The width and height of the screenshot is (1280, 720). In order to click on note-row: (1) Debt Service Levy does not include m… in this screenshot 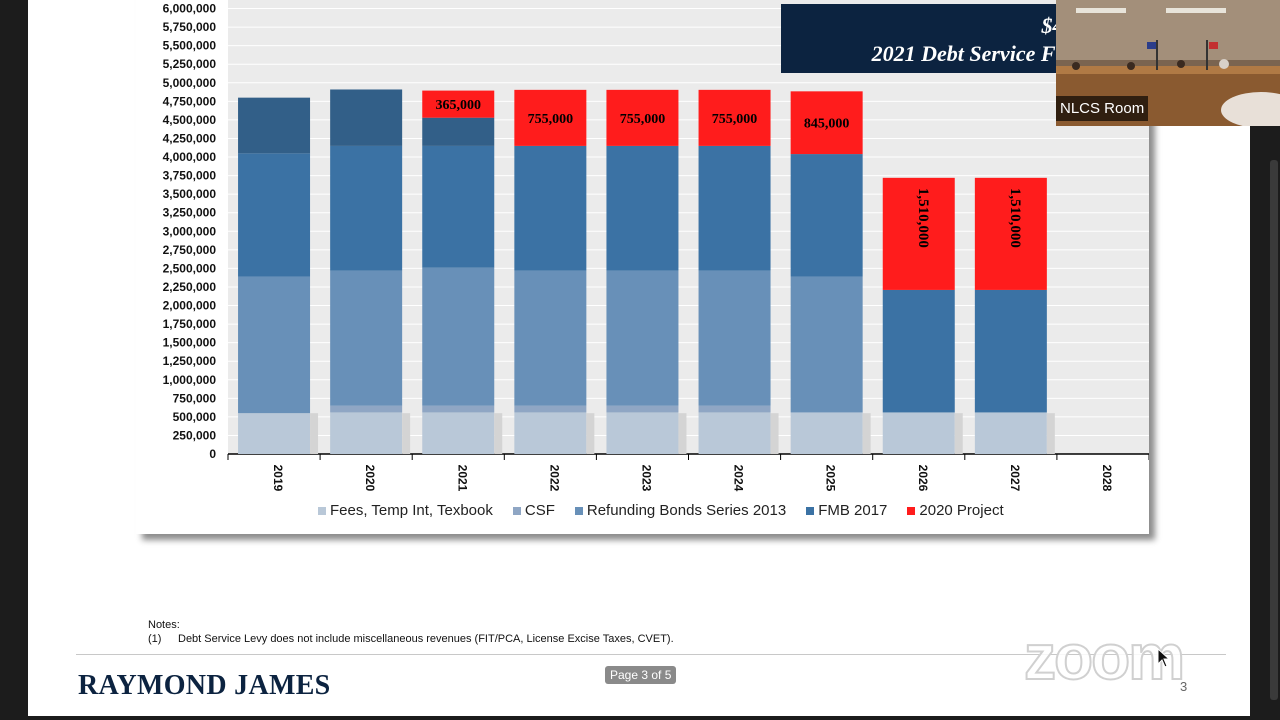, I will do `click(411, 639)`.